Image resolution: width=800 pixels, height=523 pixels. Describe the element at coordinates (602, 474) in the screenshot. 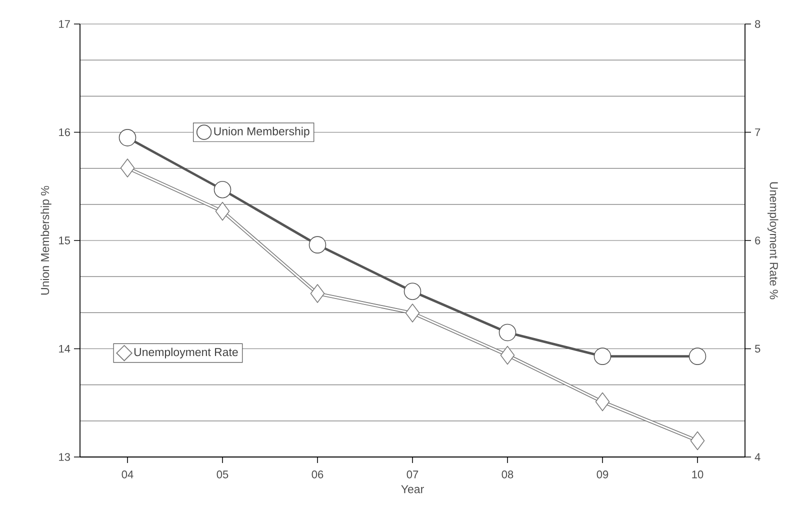

I see `x-tick-label: 09` at that location.